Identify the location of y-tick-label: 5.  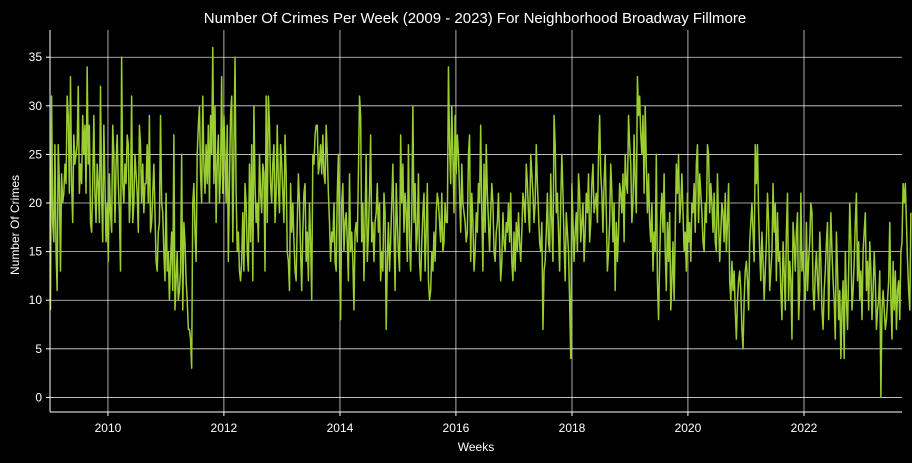
(38, 349).